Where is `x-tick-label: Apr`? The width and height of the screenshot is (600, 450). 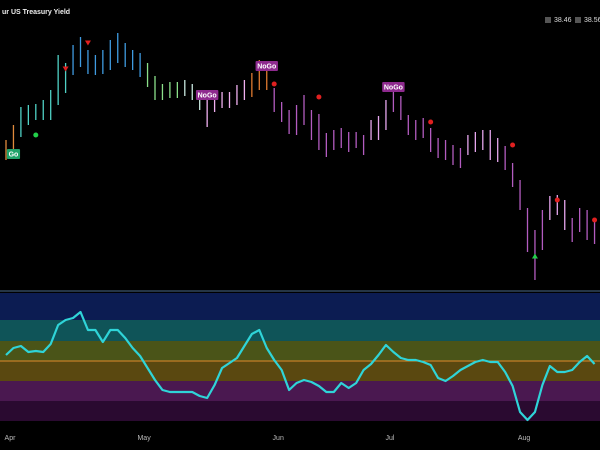 x-tick-label: Apr is located at coordinates (11, 438).